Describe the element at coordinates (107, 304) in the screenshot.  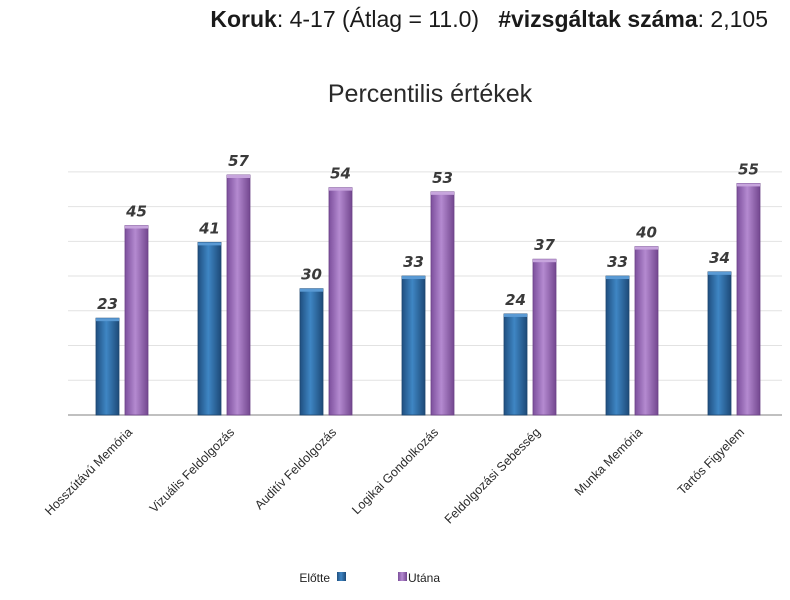
I see `value-label: 23` at that location.